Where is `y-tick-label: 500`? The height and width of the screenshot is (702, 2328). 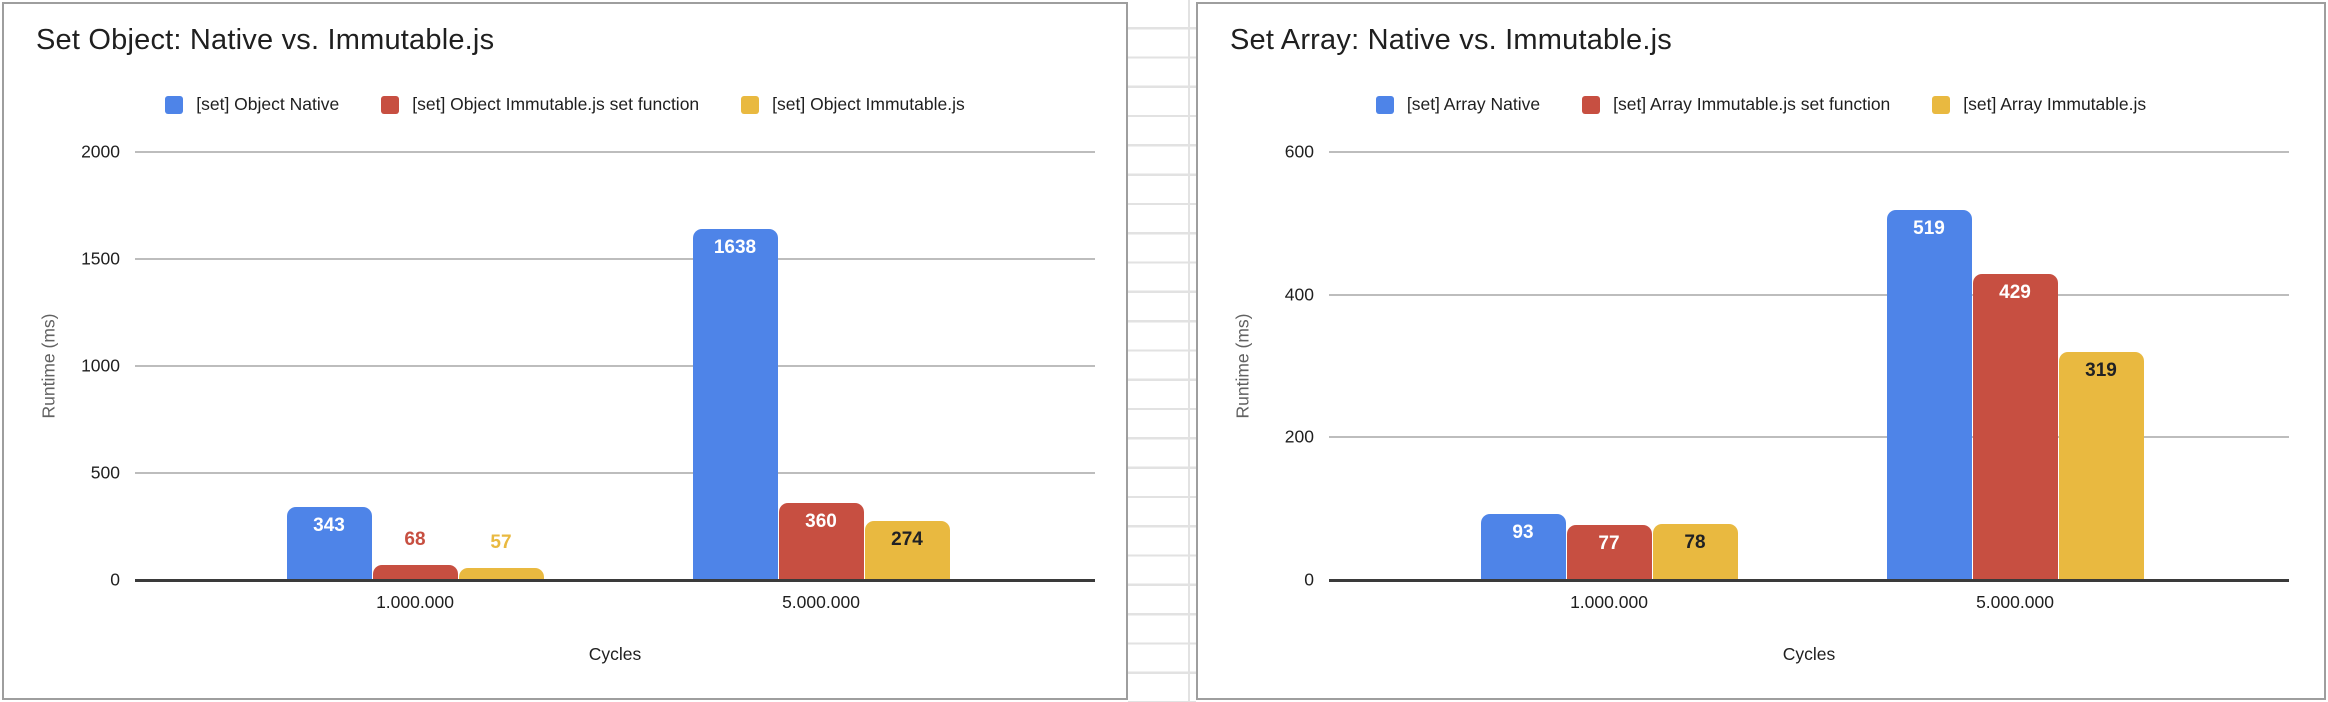
y-tick-label: 500 is located at coordinates (105, 472).